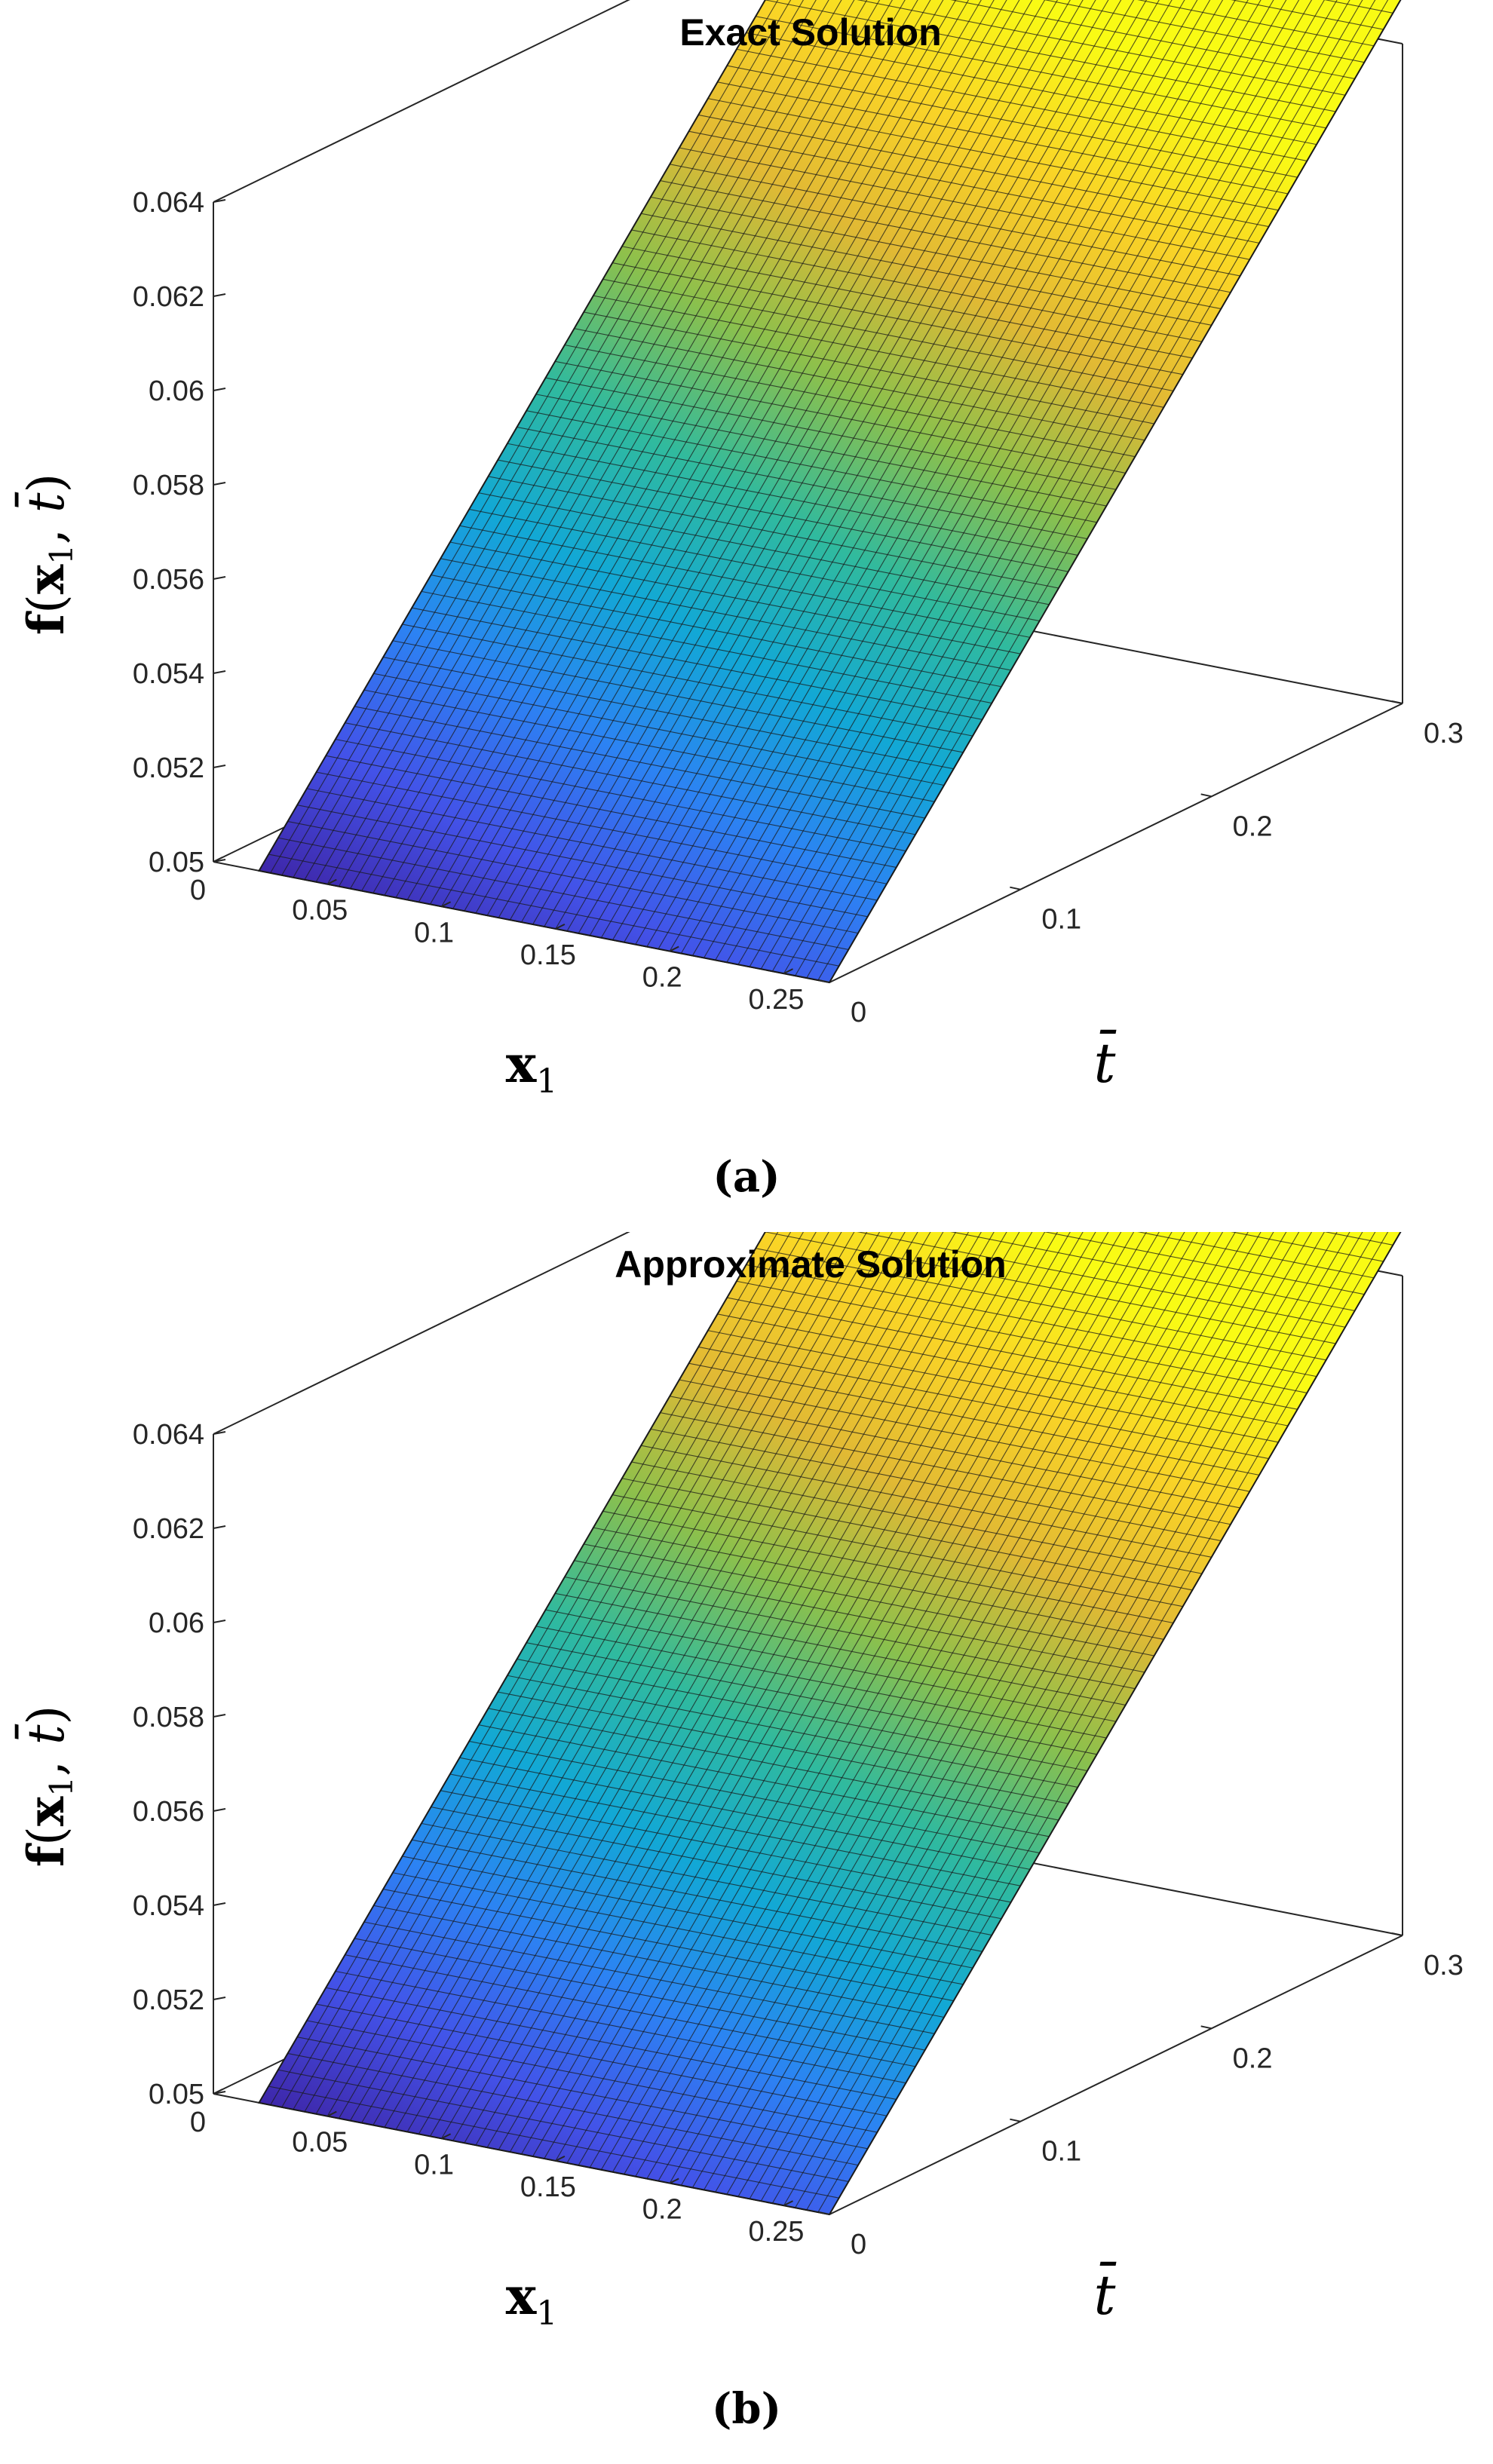  Describe the element at coordinates (746, 1177) in the screenshot. I see `panel-label: (a)` at that location.